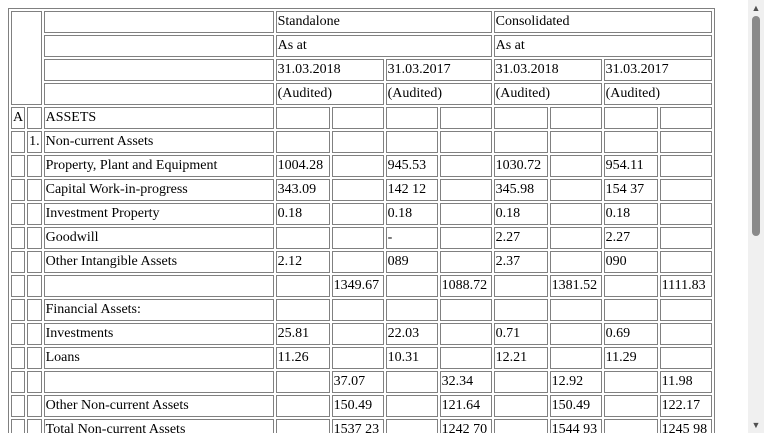 The width and height of the screenshot is (764, 433). Describe the element at coordinates (411, 334) in the screenshot. I see `value-cell: 22.03` at that location.